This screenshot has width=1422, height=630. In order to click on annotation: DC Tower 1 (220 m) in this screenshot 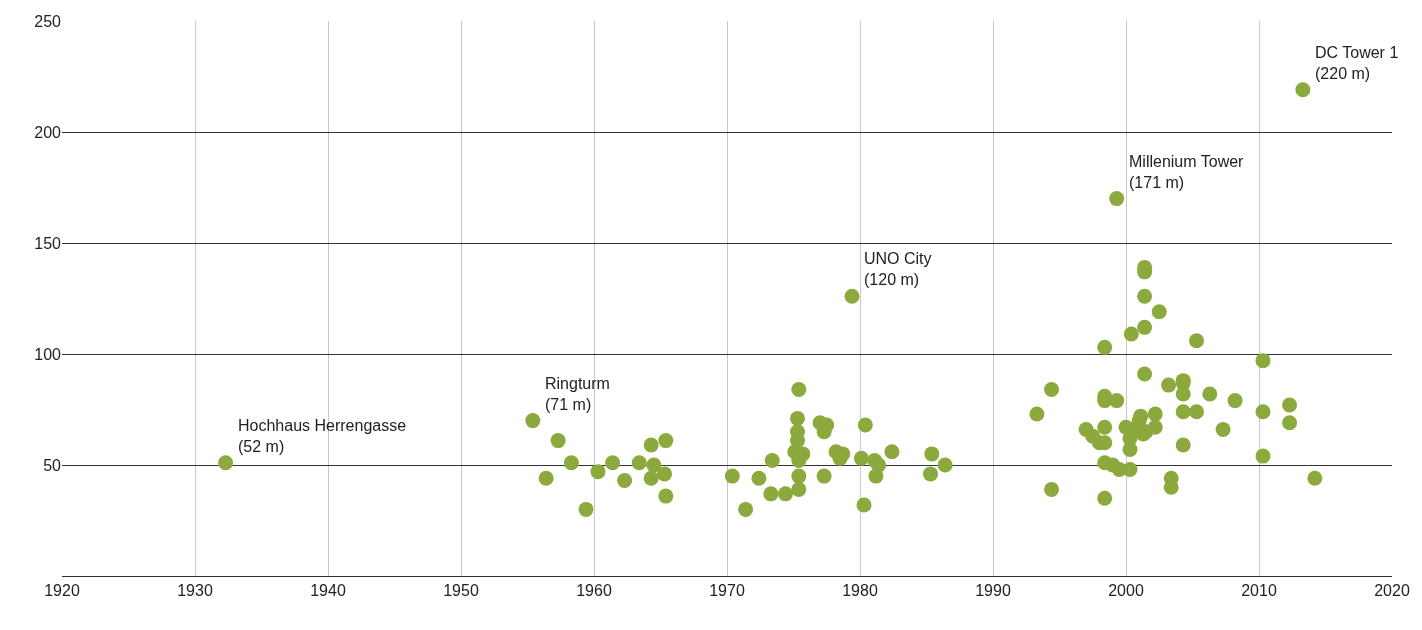, I will do `click(1357, 63)`.